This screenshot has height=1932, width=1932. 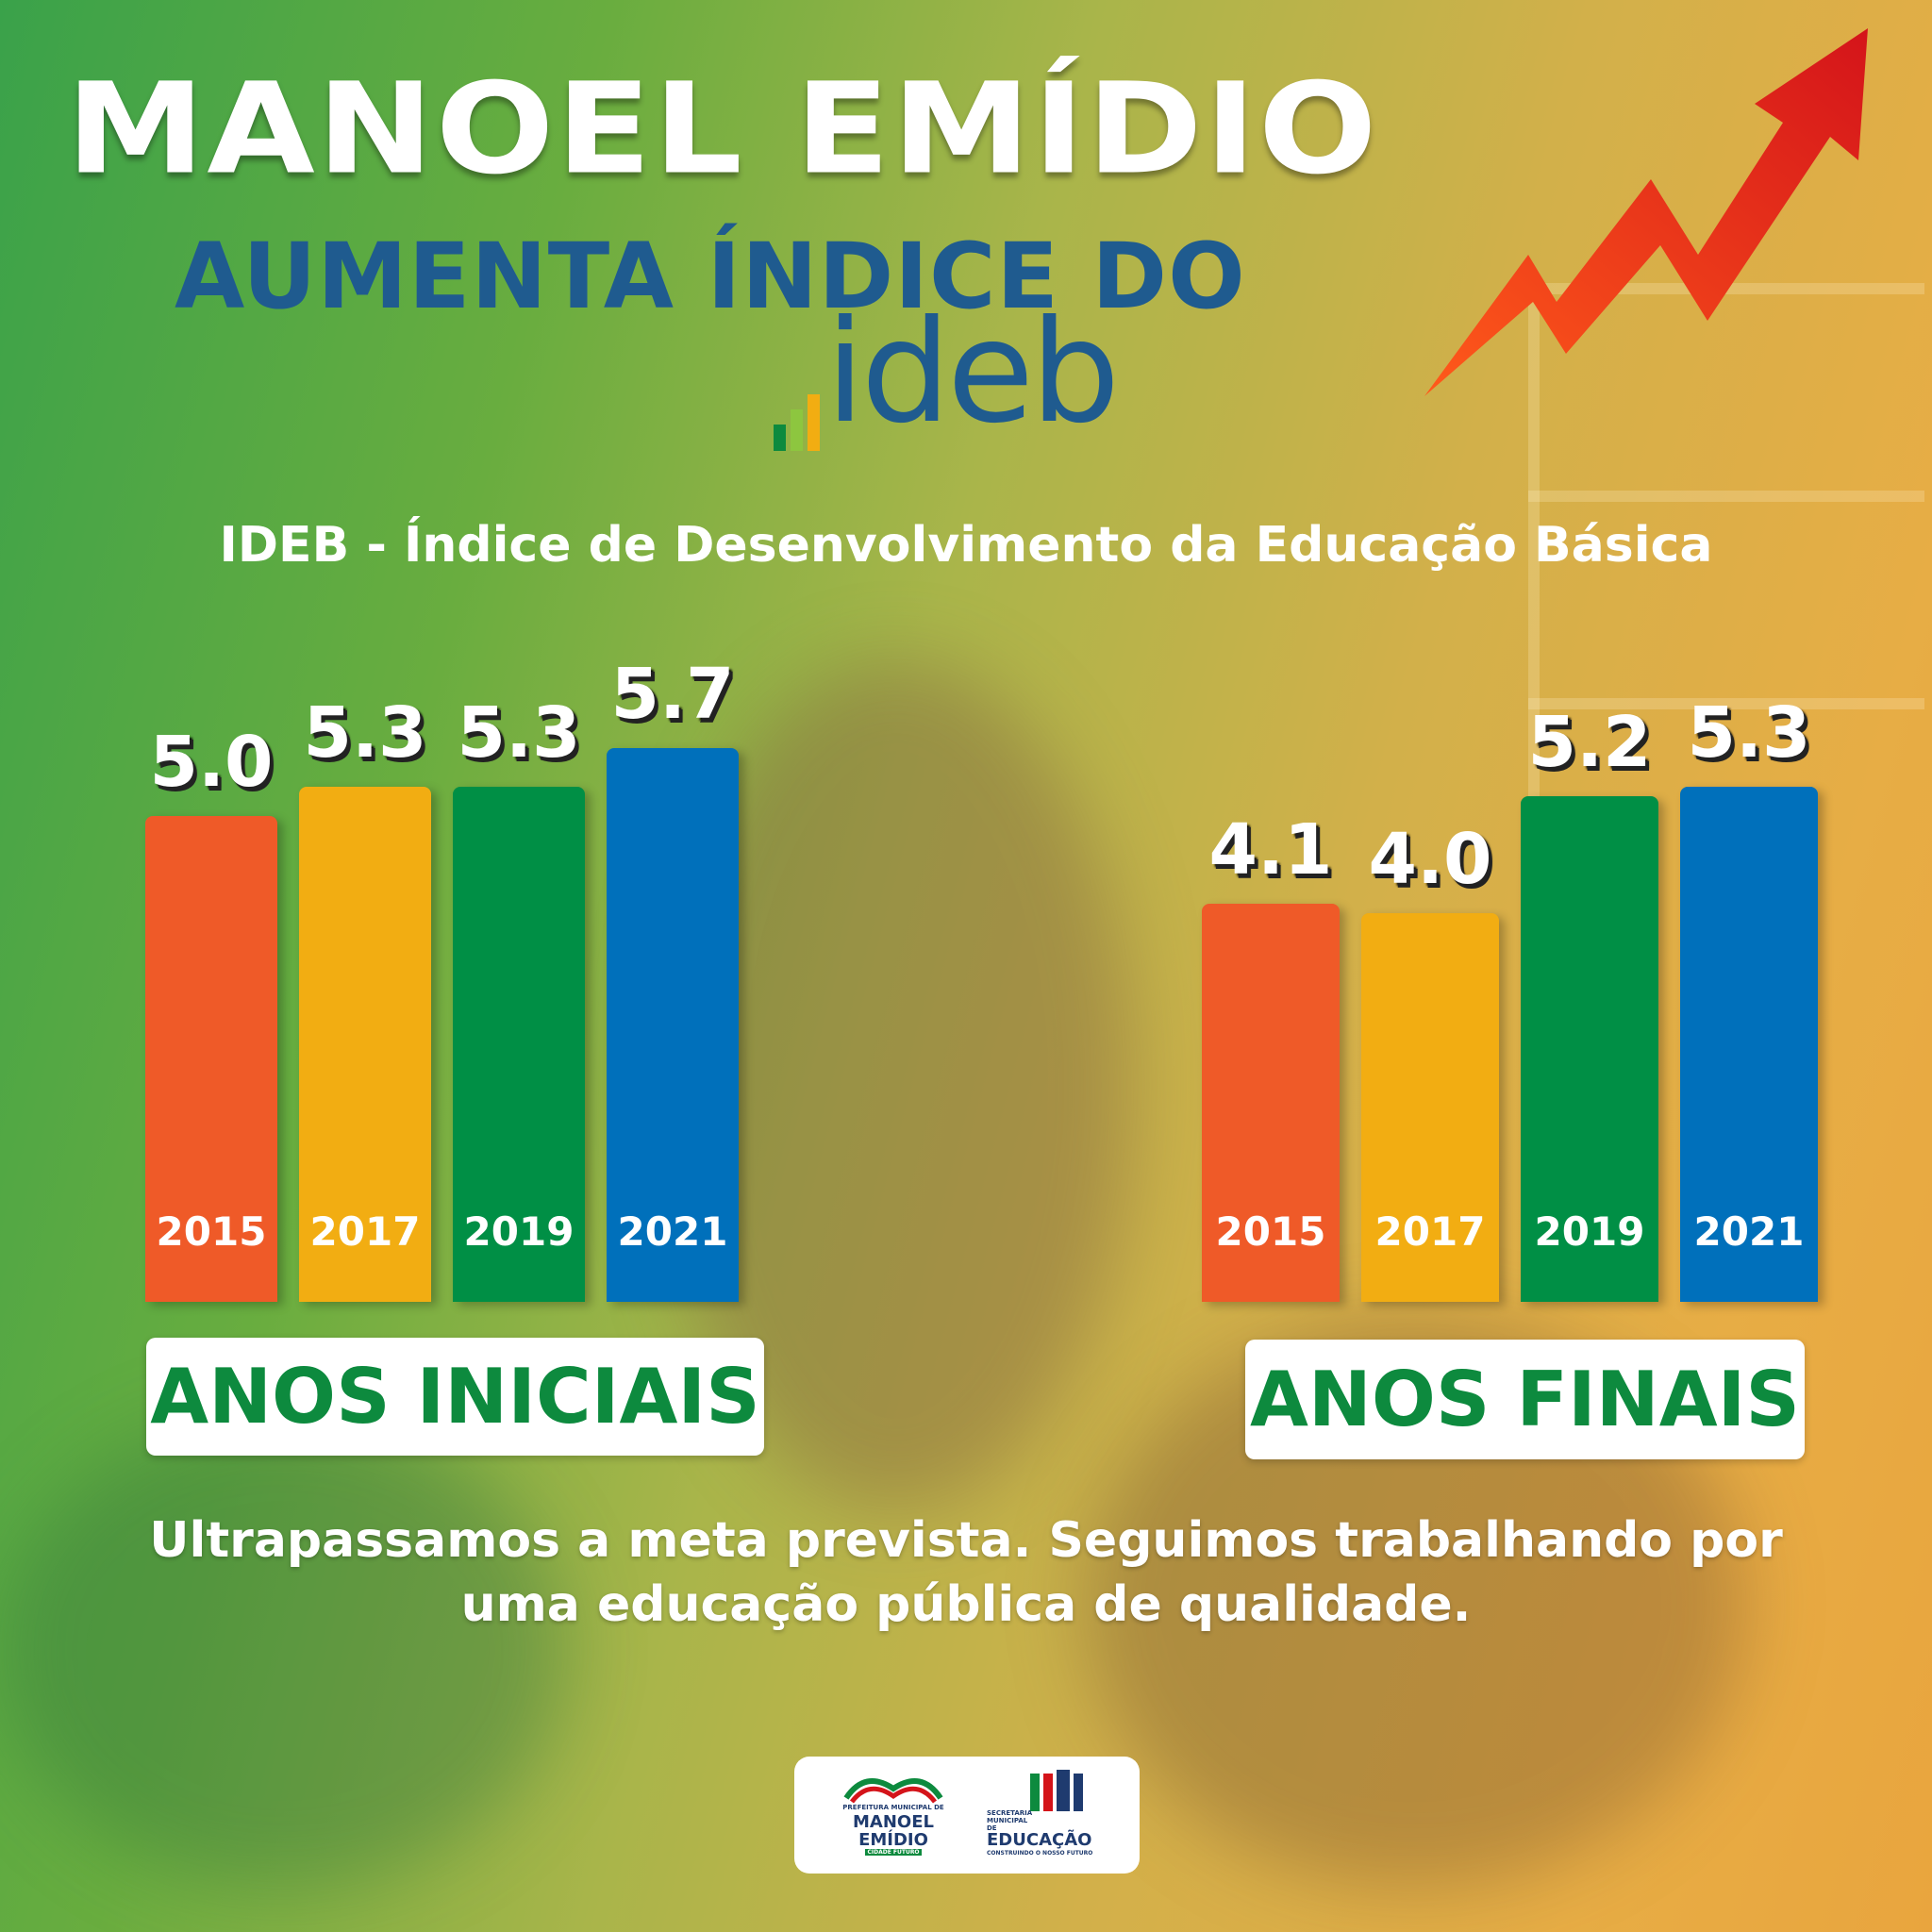 I want to click on chart-anos-iniciais: 2015 5.0 2017 5.3 2019 5.3 2021 5.7, so click(x=443, y=978).